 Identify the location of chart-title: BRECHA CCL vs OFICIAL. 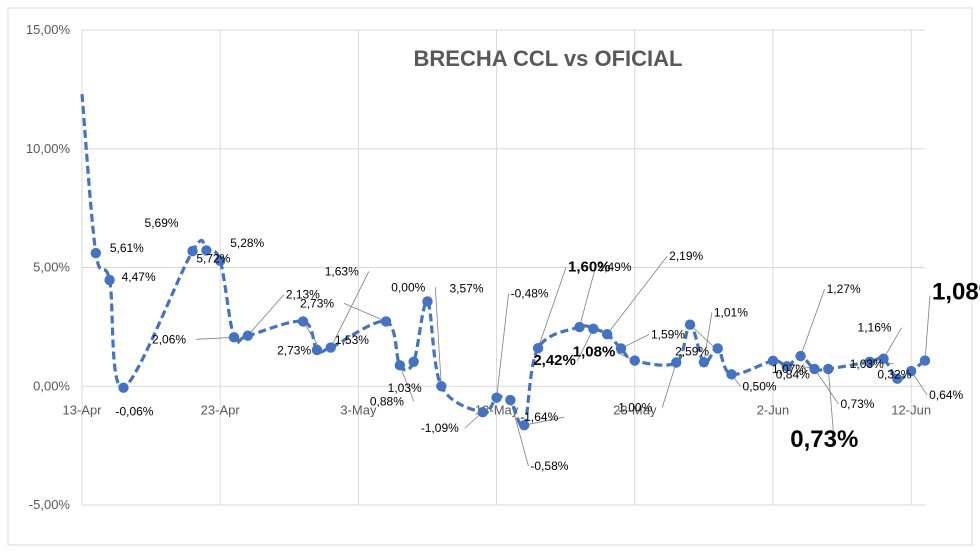
(548, 58).